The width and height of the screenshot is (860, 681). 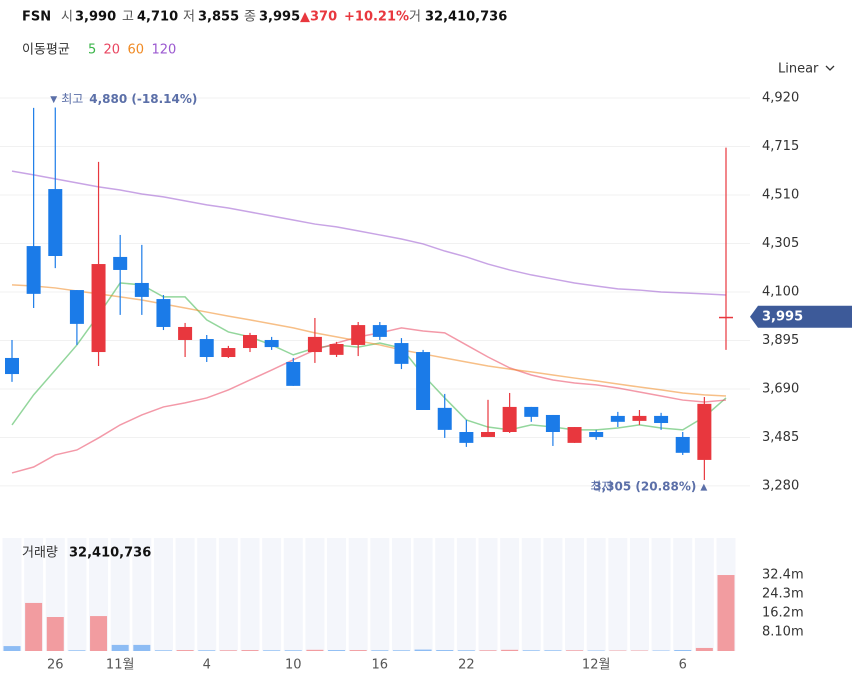 I want to click on x-tick-label: 10, so click(x=293, y=665).